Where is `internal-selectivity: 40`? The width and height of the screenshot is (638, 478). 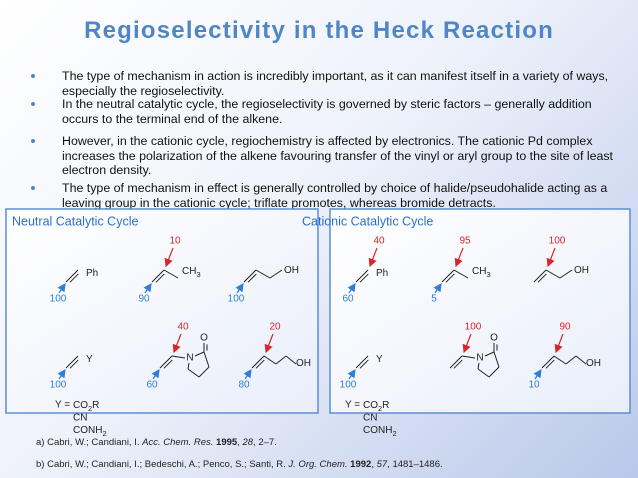
internal-selectivity: 40 is located at coordinates (379, 241).